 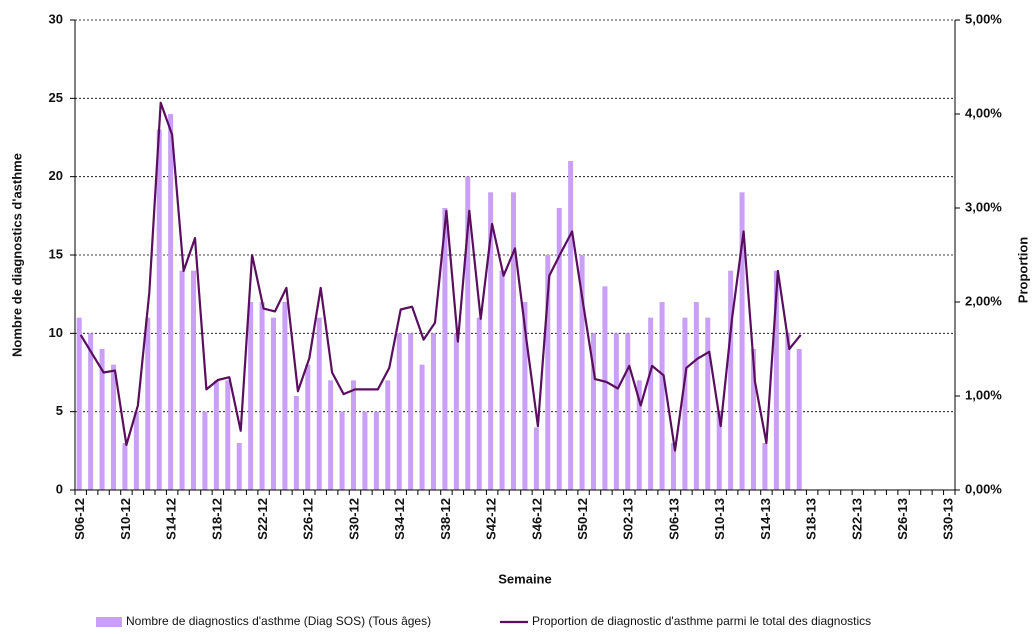 What do you see at coordinates (216, 519) in the screenshot?
I see `x-tick-label: S18-12` at bounding box center [216, 519].